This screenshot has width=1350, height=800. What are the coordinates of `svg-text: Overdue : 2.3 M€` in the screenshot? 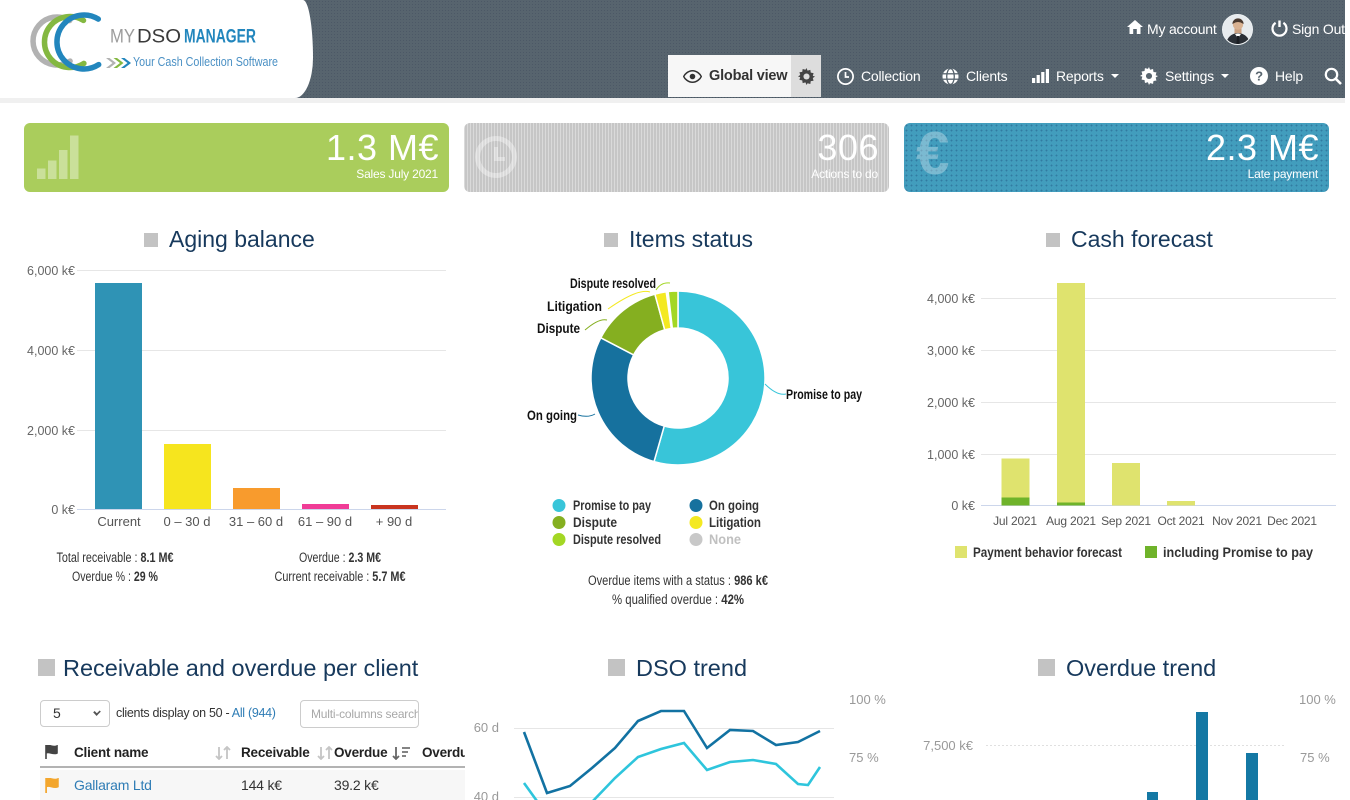 It's located at (340, 557).